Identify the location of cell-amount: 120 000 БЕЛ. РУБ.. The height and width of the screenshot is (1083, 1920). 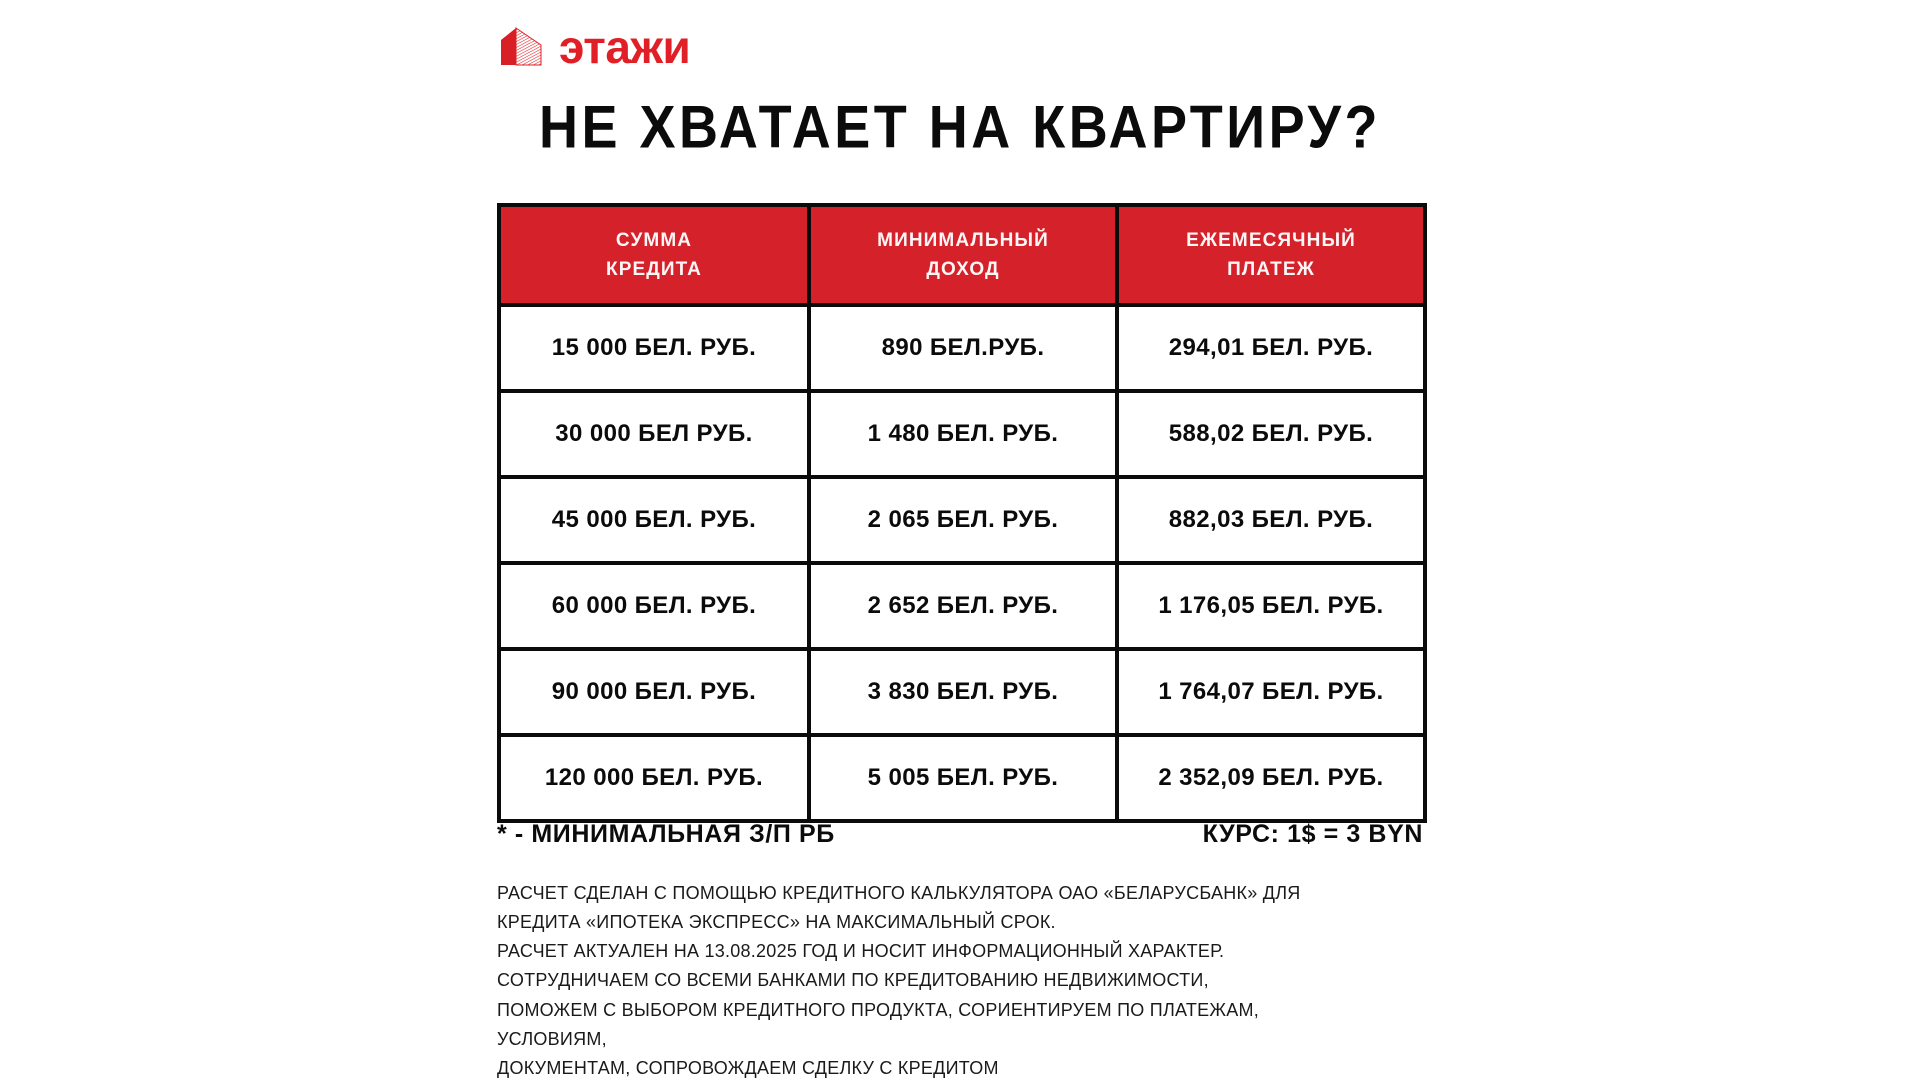
(654, 778).